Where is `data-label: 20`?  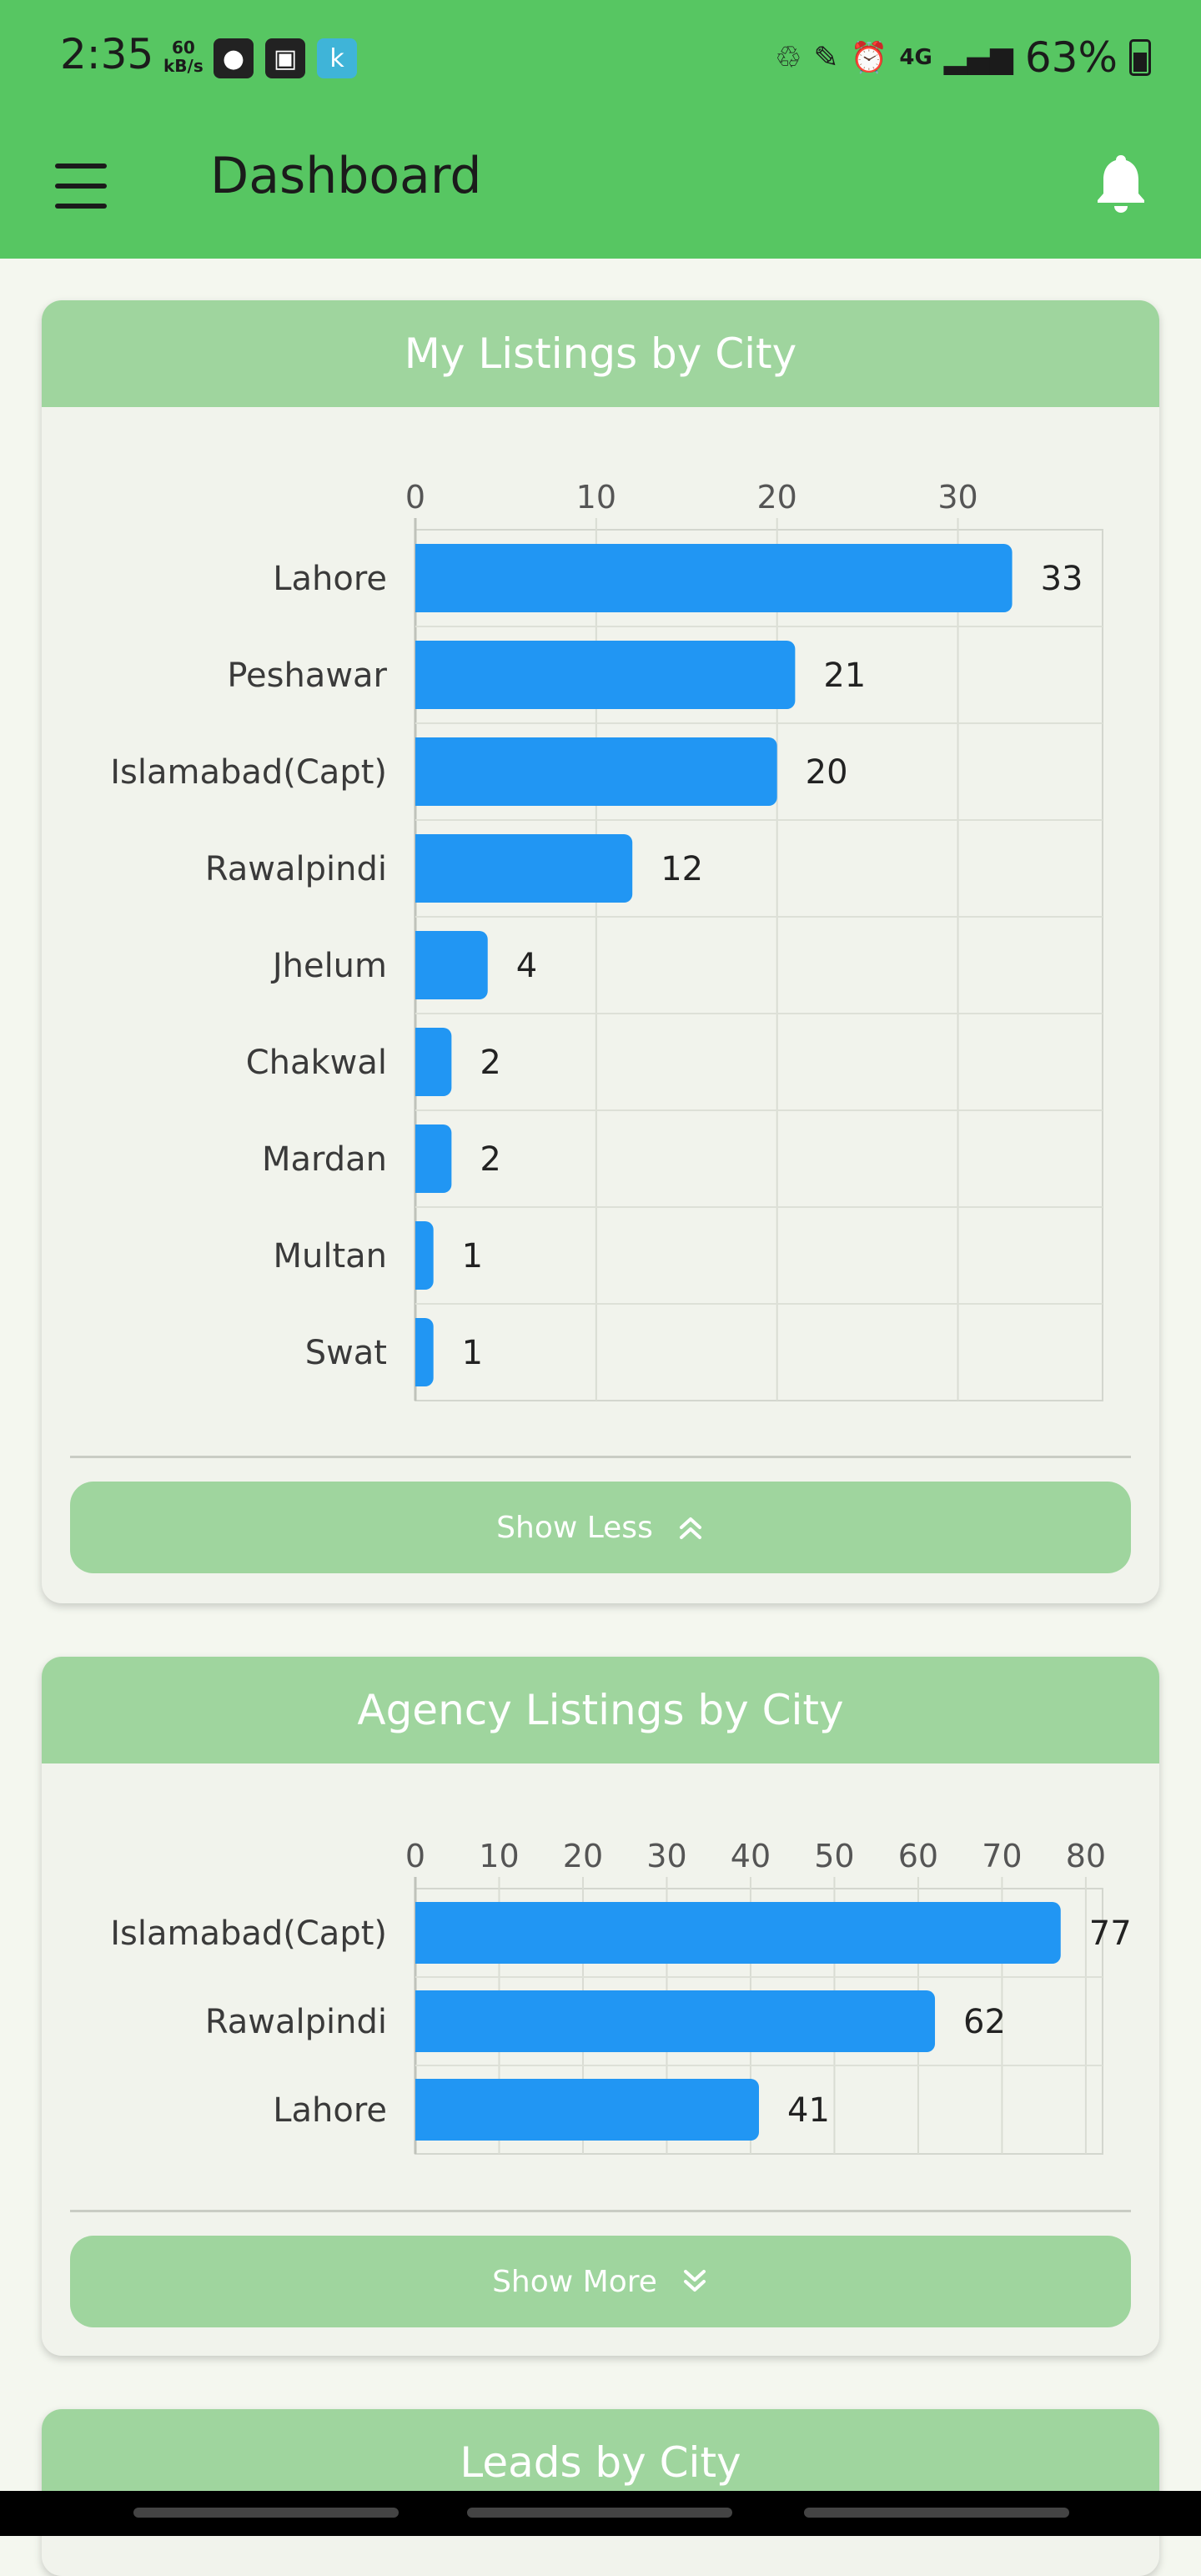
data-label: 20 is located at coordinates (827, 772).